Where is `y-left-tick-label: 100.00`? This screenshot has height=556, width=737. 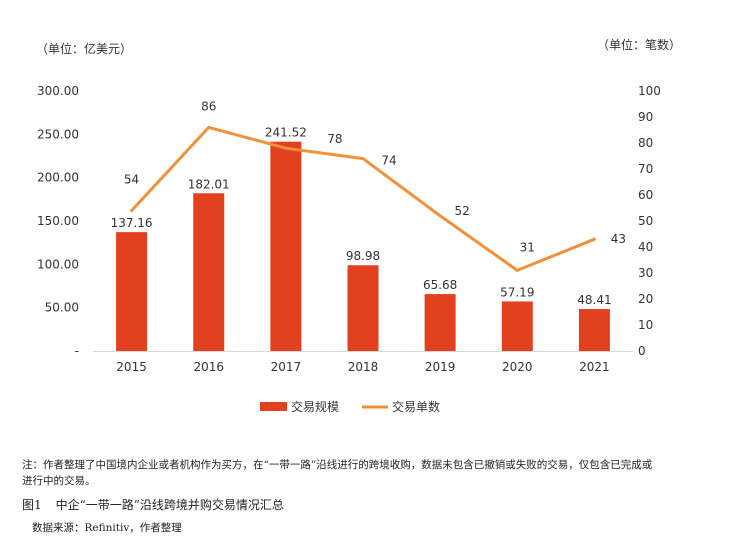 y-left-tick-label: 100.00 is located at coordinates (58, 264).